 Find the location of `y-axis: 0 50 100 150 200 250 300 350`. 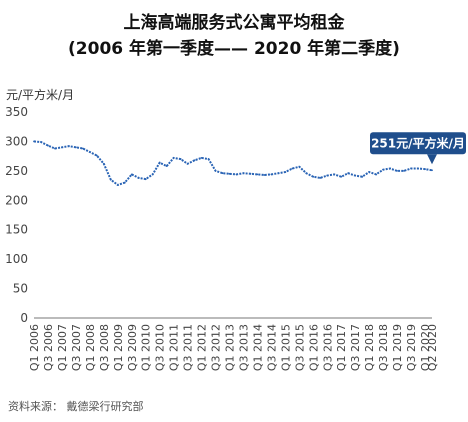

y-axis: 0 50 100 150 200 250 300 350 is located at coordinates (16, 215).